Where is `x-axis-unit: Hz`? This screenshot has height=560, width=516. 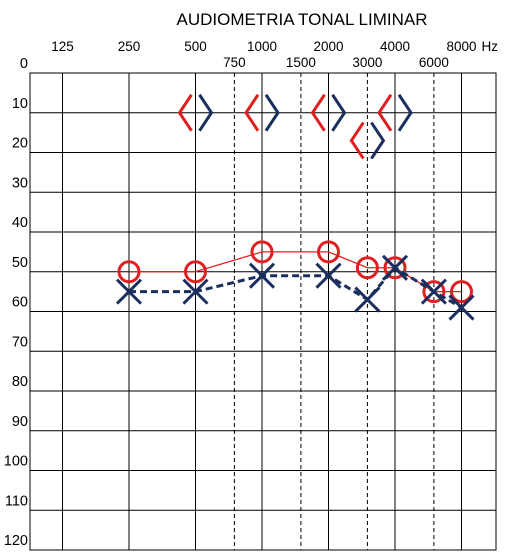
x-axis-unit: Hz is located at coordinates (490, 46).